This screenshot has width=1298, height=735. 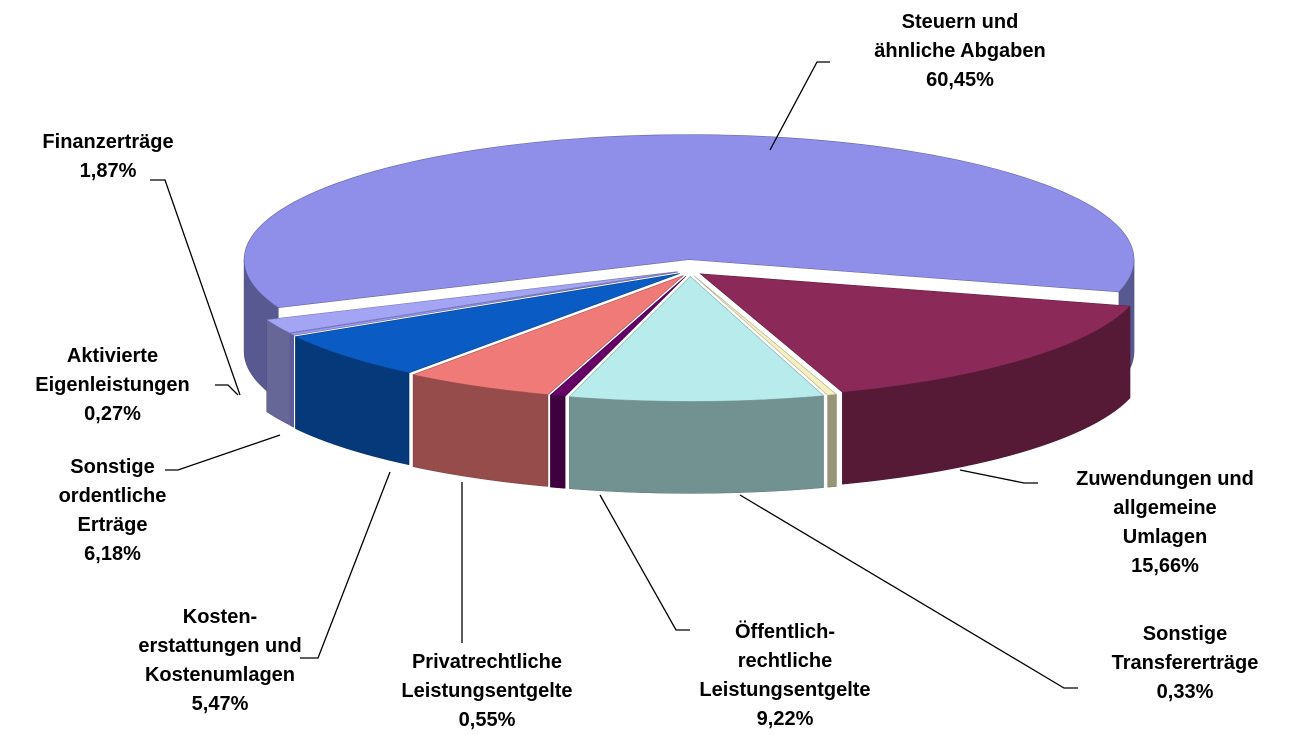 I want to click on value-label: 60,45%, so click(x=960, y=80).